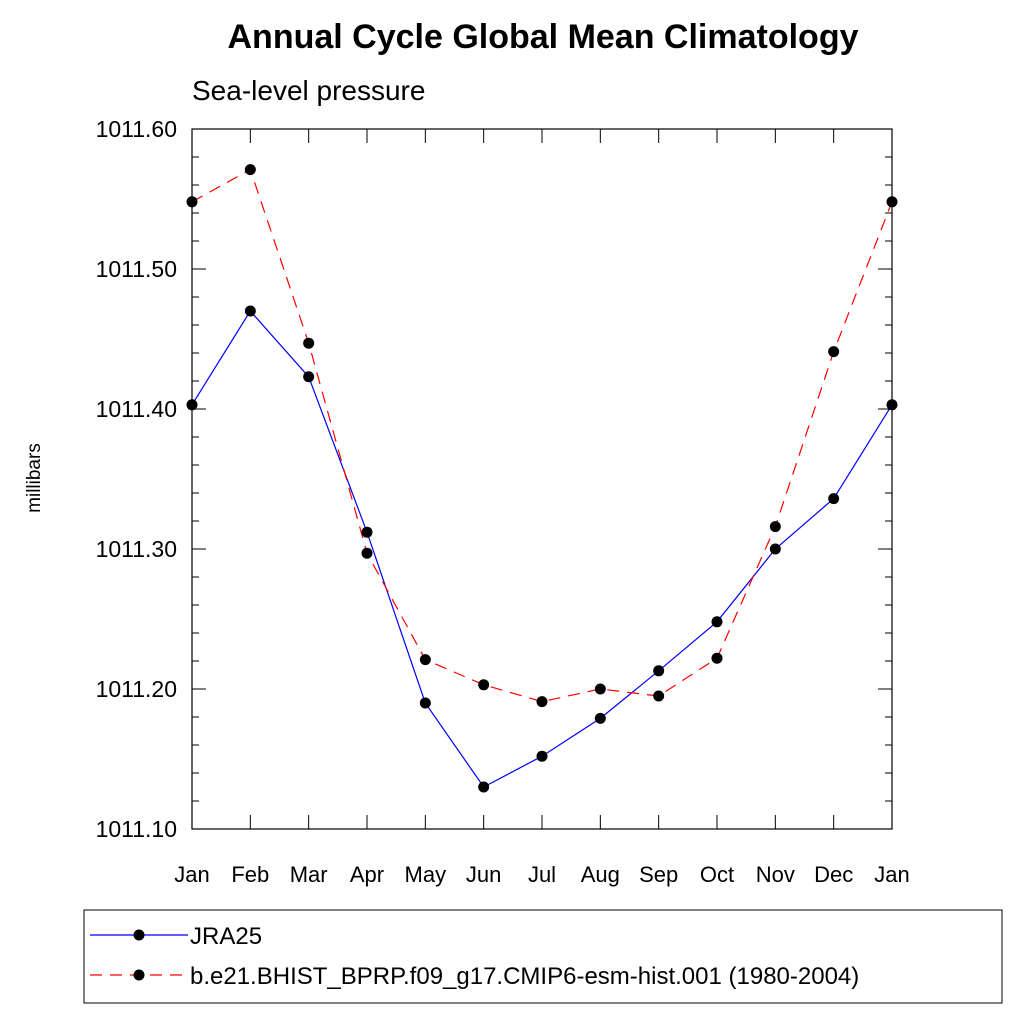  What do you see at coordinates (250, 874) in the screenshot?
I see `x-tick-label: Feb` at bounding box center [250, 874].